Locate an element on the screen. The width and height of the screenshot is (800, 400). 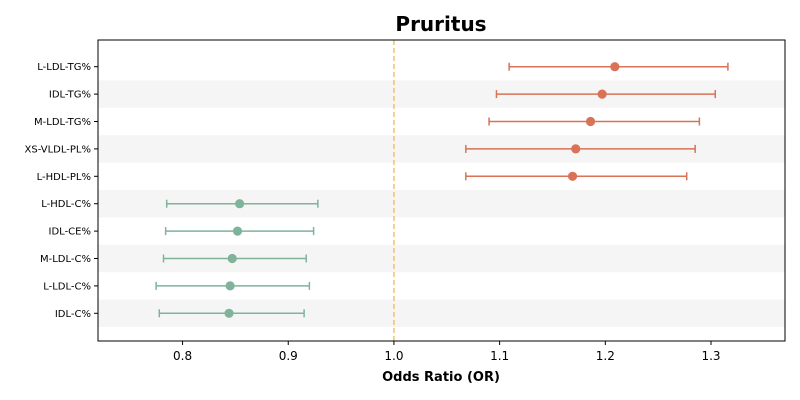
y-tick-label: L-HDL-C% is located at coordinates (66, 204).